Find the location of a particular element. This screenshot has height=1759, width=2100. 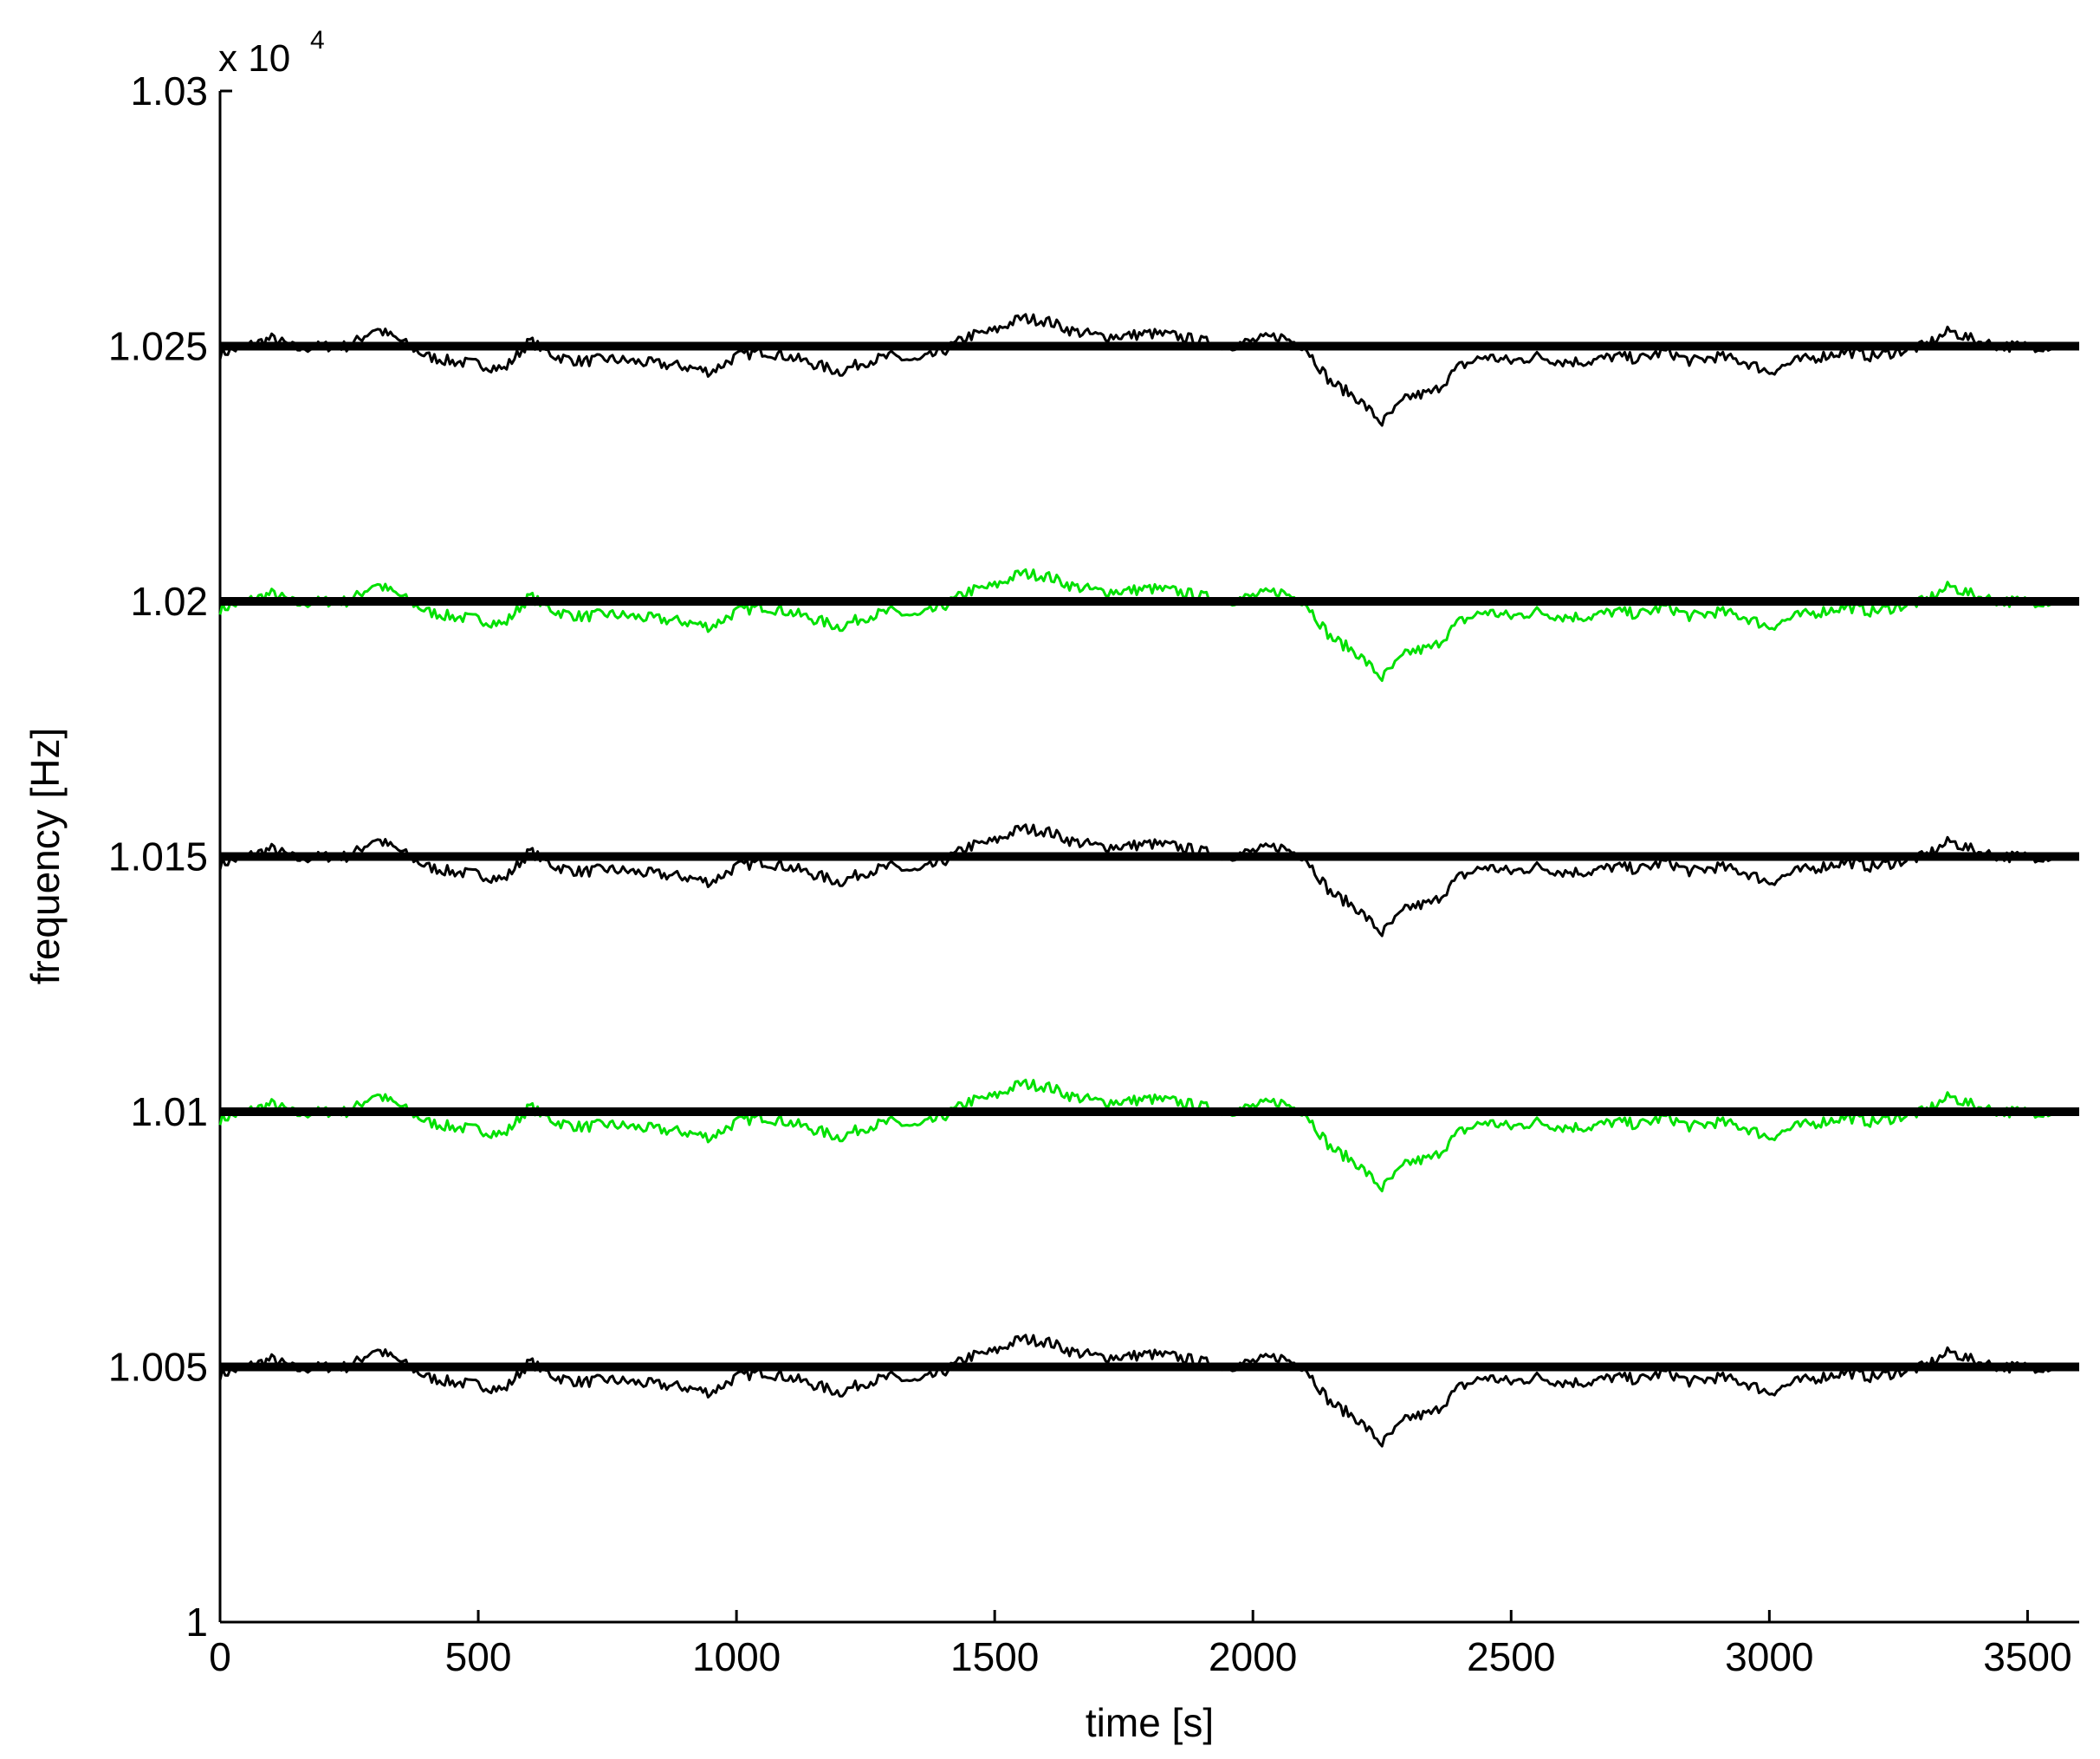

y-axis-label: frequency [Hz] is located at coordinates (45, 856).